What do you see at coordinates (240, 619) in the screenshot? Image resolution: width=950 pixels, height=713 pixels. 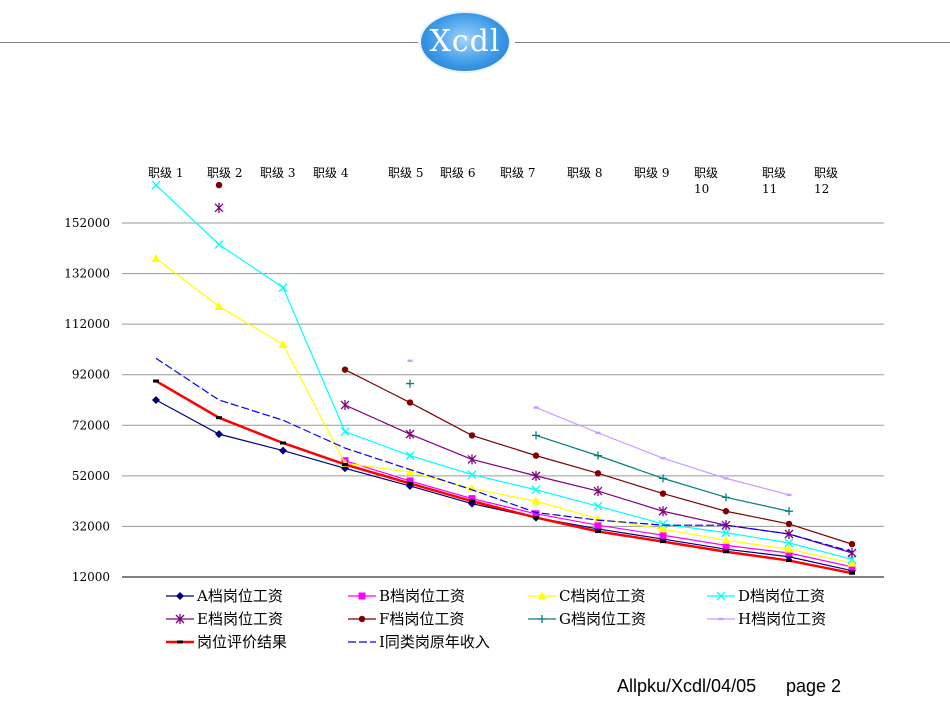 I see `legend-label: E档岗位工资` at bounding box center [240, 619].